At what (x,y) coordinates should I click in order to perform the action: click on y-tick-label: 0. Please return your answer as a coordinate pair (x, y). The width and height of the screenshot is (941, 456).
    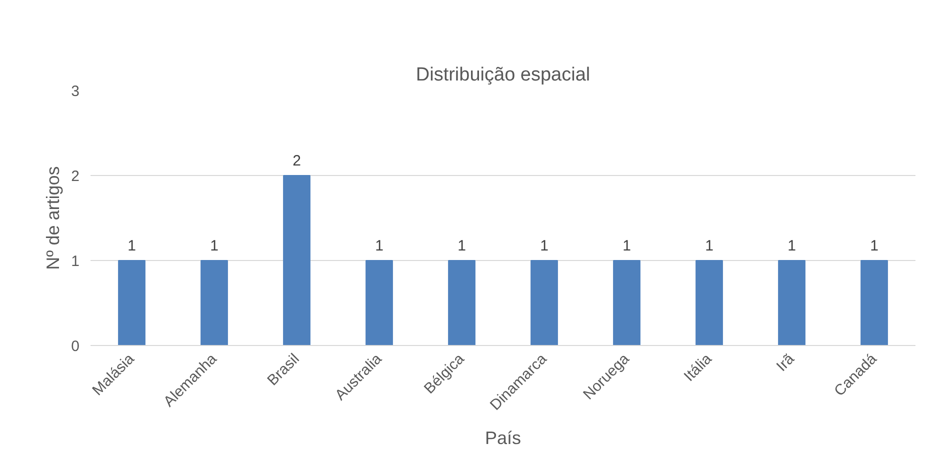
    Looking at the image, I should click on (75, 346).